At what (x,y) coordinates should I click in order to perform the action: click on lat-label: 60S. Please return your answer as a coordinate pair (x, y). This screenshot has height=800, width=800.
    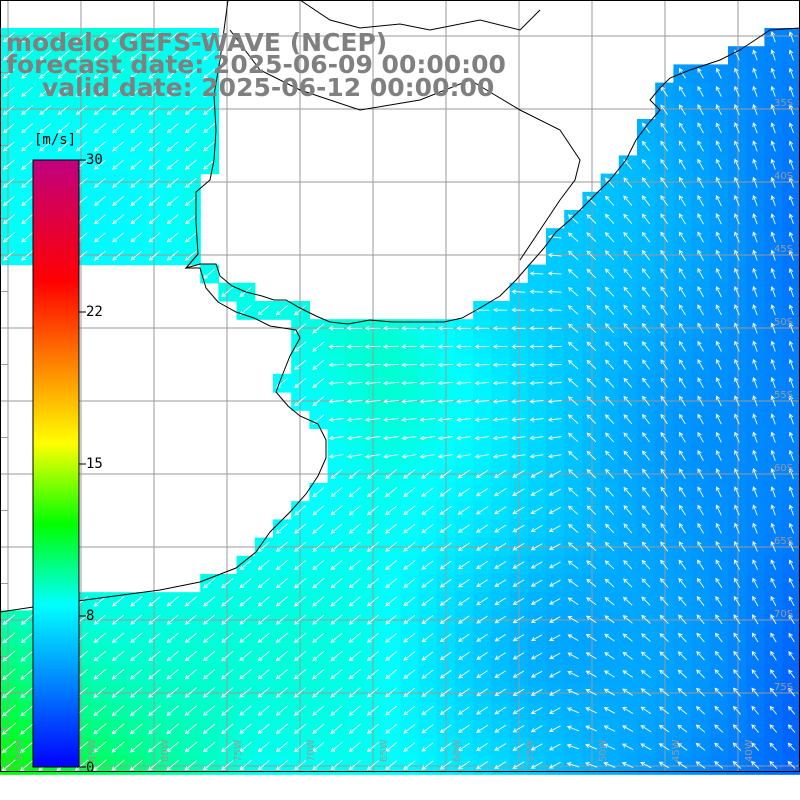
    Looking at the image, I should click on (784, 468).